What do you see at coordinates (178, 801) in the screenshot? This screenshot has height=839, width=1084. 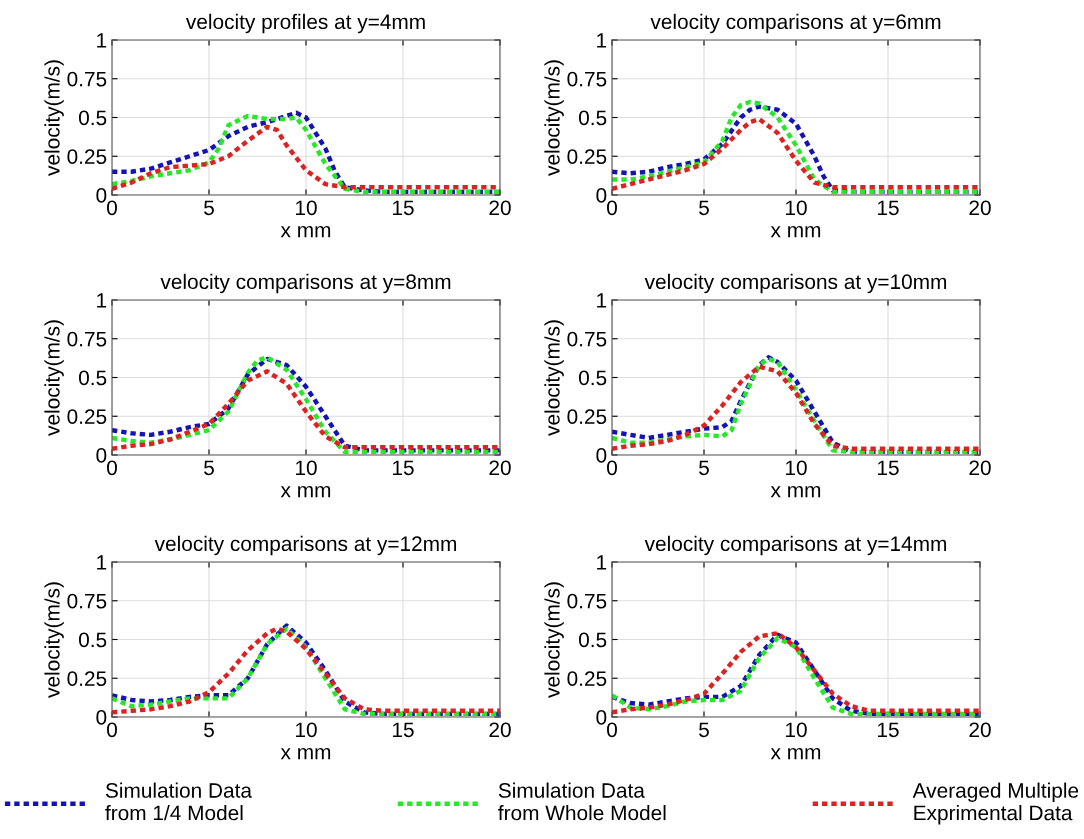 I see `legend-label: Simulation Data from 1/4 Model` at bounding box center [178, 801].